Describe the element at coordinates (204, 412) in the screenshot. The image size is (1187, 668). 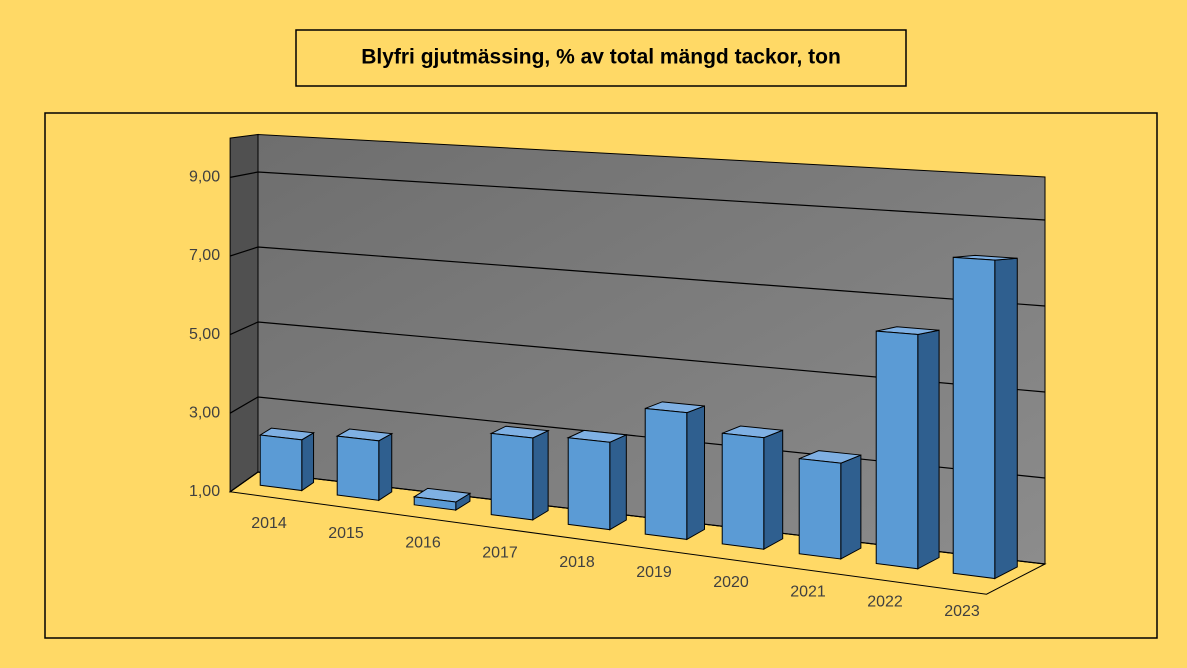
I see `y-tick-label: 3,00` at that location.